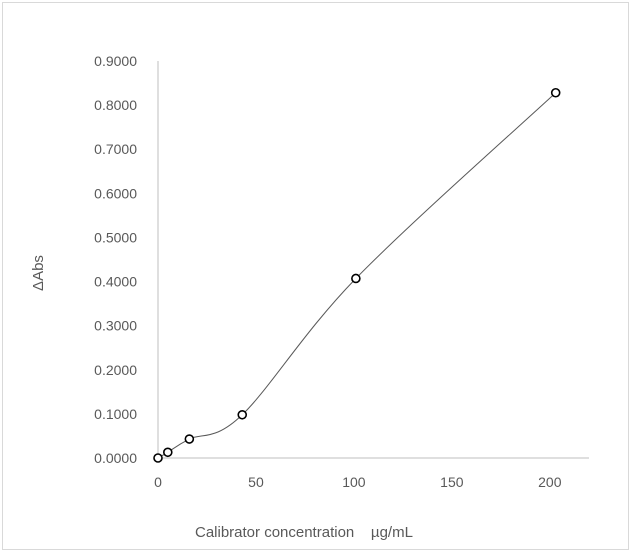  Describe the element at coordinates (115, 326) in the screenshot. I see `y-tick-label: 0.3000` at that location.